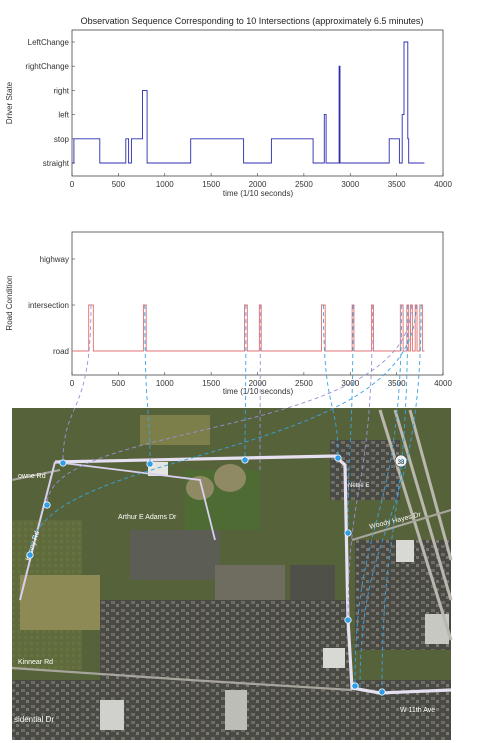  I want to click on y-axis-label: Road Condition, so click(9, 302).